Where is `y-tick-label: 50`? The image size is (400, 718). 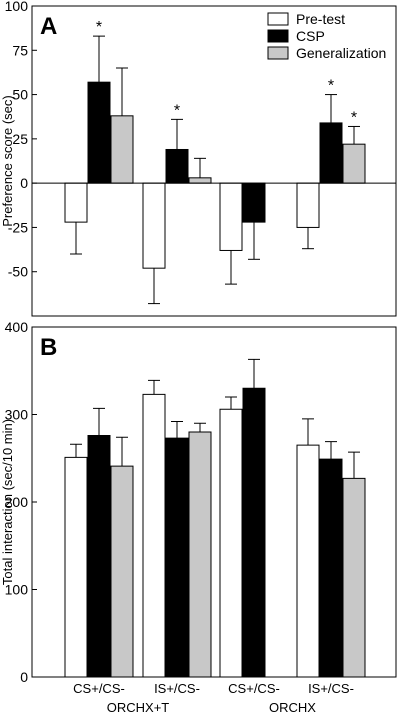 y-tick-label: 50 is located at coordinates (20, 95).